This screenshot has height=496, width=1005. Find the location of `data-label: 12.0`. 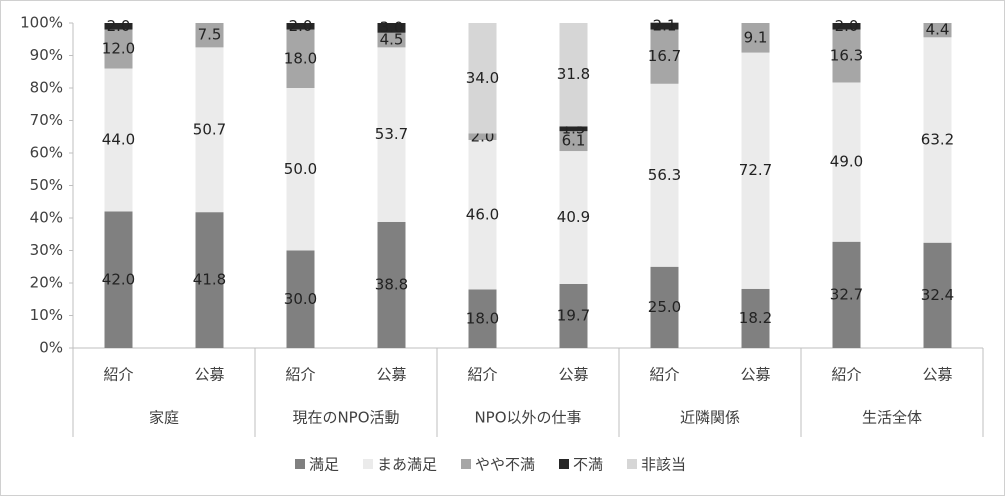

data-label: 12.0 is located at coordinates (118, 49).